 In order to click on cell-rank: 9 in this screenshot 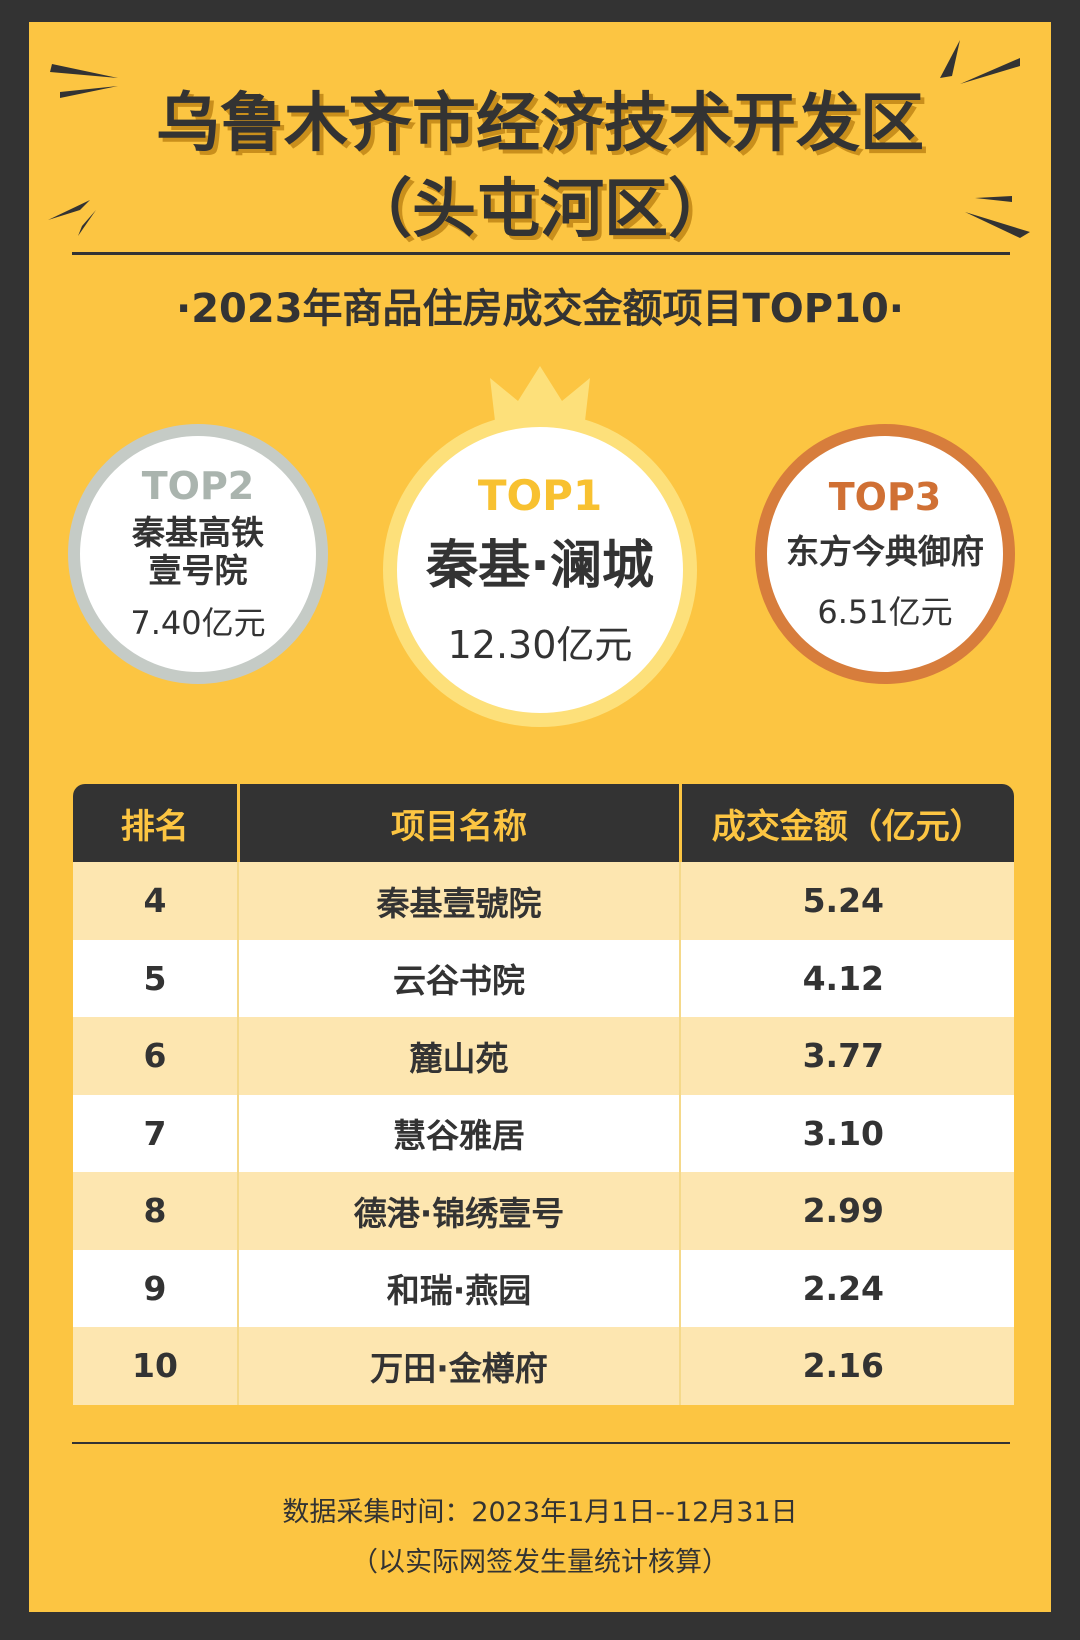, I will do `click(155, 1288)`.